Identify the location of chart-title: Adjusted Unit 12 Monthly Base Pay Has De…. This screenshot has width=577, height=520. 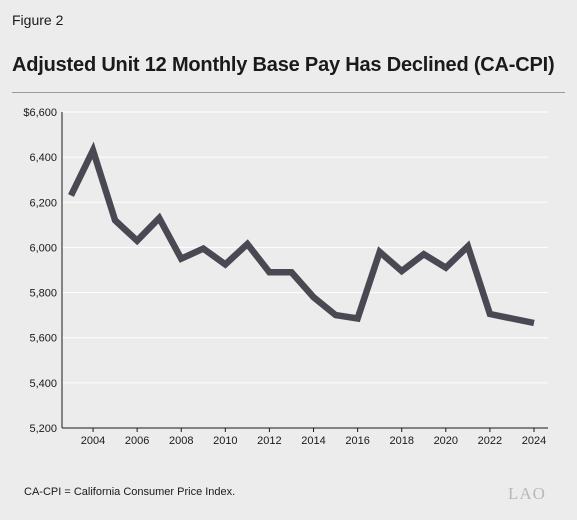
(283, 65).